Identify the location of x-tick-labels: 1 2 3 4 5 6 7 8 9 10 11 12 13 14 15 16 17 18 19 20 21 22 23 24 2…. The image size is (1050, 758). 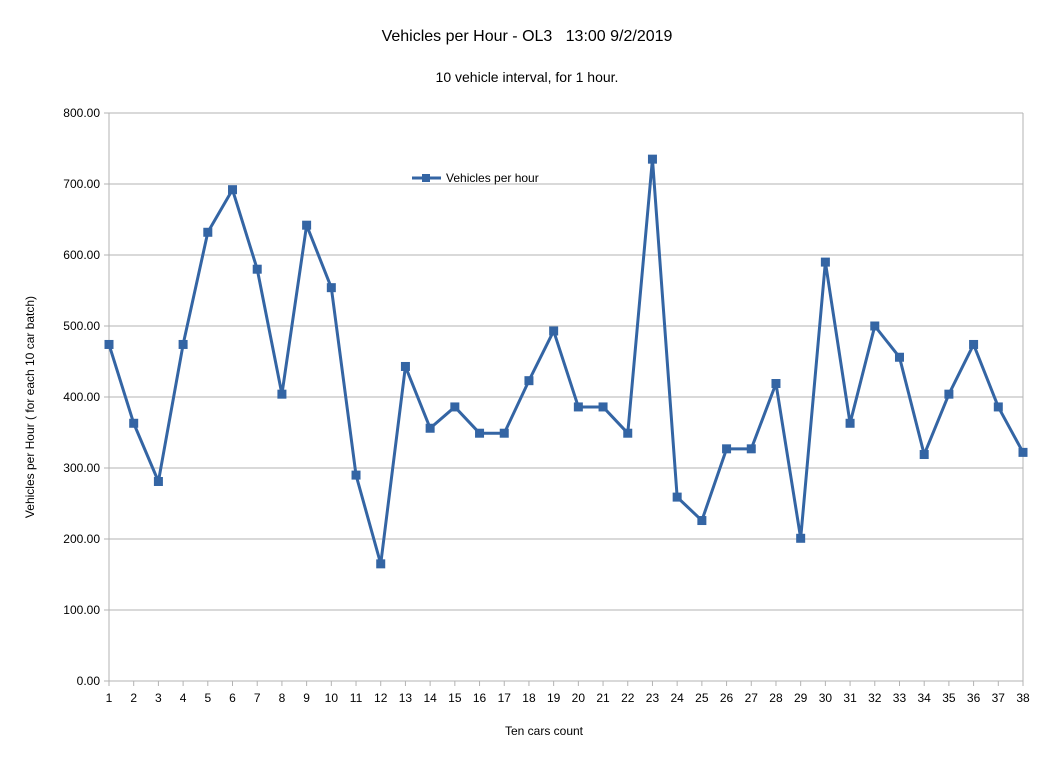
(568, 698).